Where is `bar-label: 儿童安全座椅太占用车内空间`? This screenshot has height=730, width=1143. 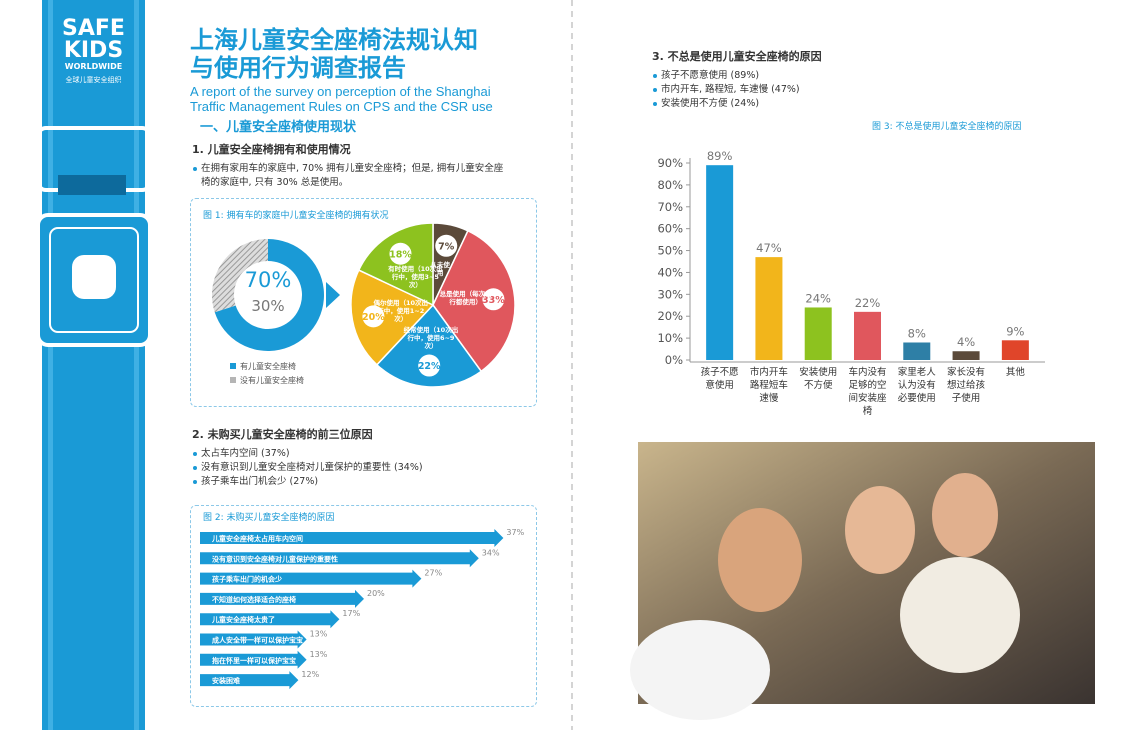
bar-label: 儿童安全座椅太占用车内空间 is located at coordinates (257, 538).